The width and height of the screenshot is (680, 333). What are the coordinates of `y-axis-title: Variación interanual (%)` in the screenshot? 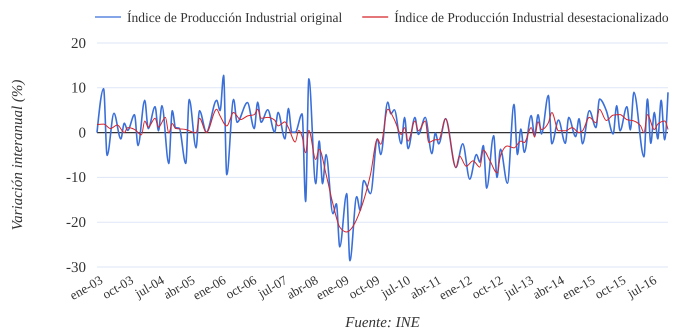 It's located at (18, 155).